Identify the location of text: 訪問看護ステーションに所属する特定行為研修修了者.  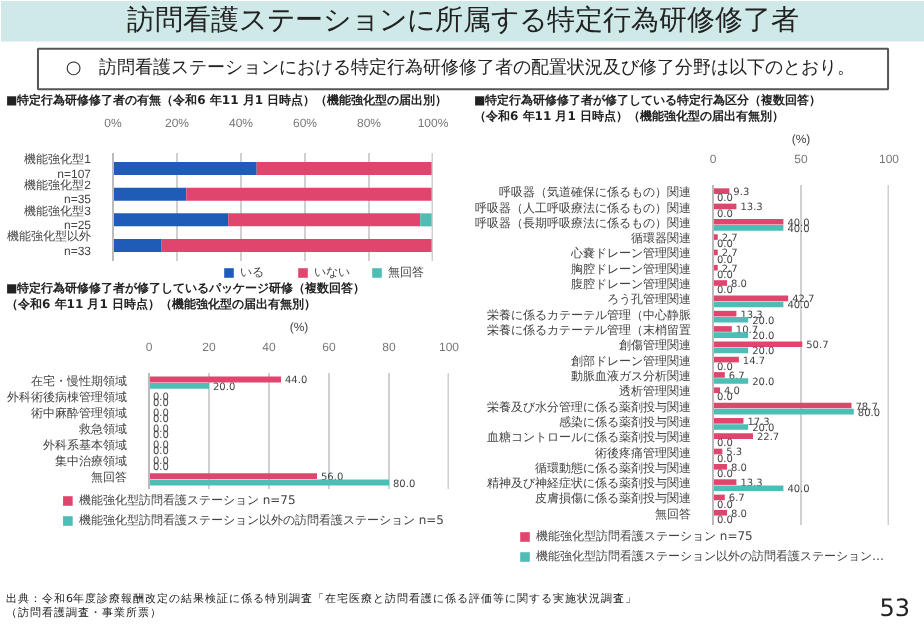
(463, 21).